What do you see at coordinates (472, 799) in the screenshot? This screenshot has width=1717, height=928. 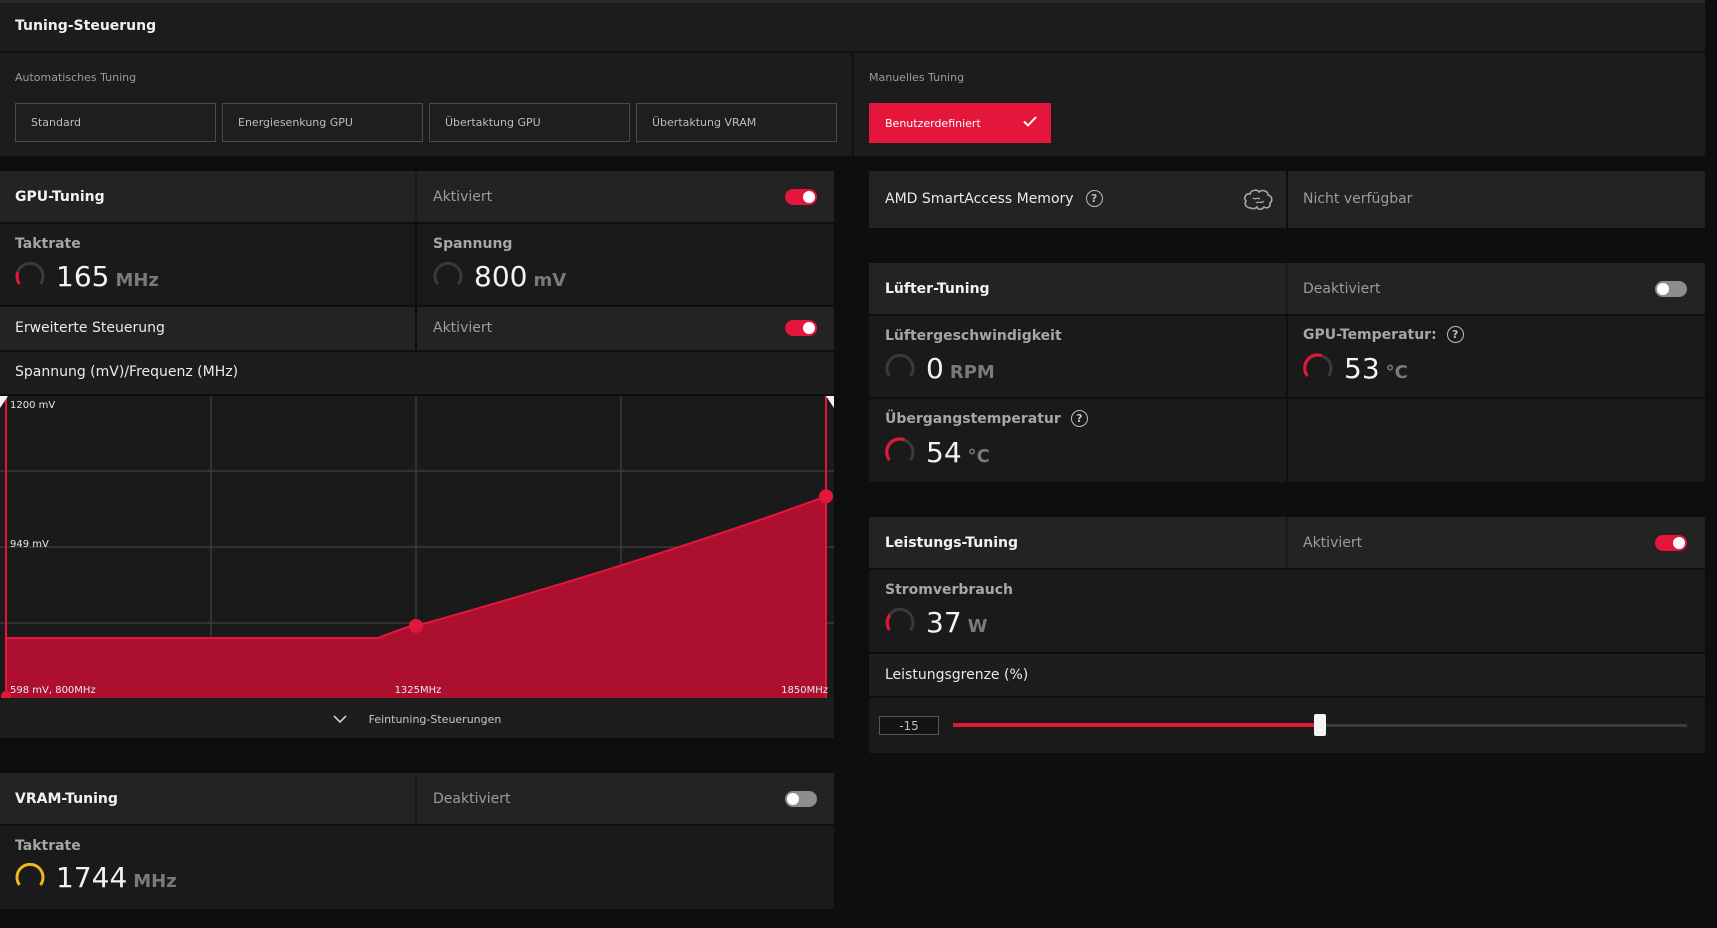 I see `vram-tuning-status: Deaktiviert` at bounding box center [472, 799].